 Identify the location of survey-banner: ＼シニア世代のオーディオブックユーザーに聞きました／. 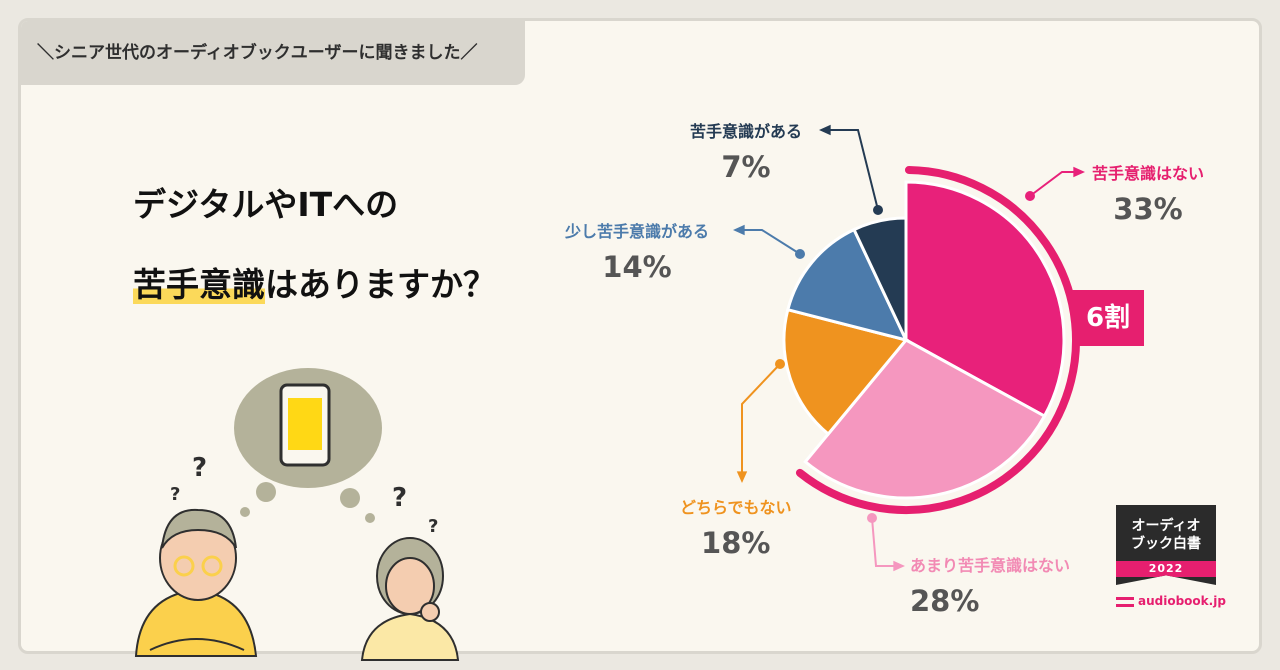
(273, 53).